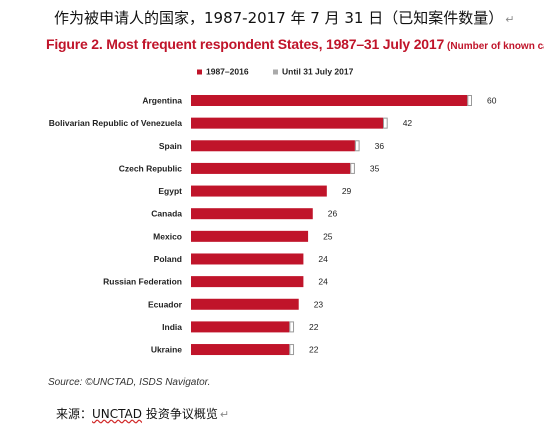 The image size is (544, 428). I want to click on bar-1987-2016-mexico, so click(250, 236).